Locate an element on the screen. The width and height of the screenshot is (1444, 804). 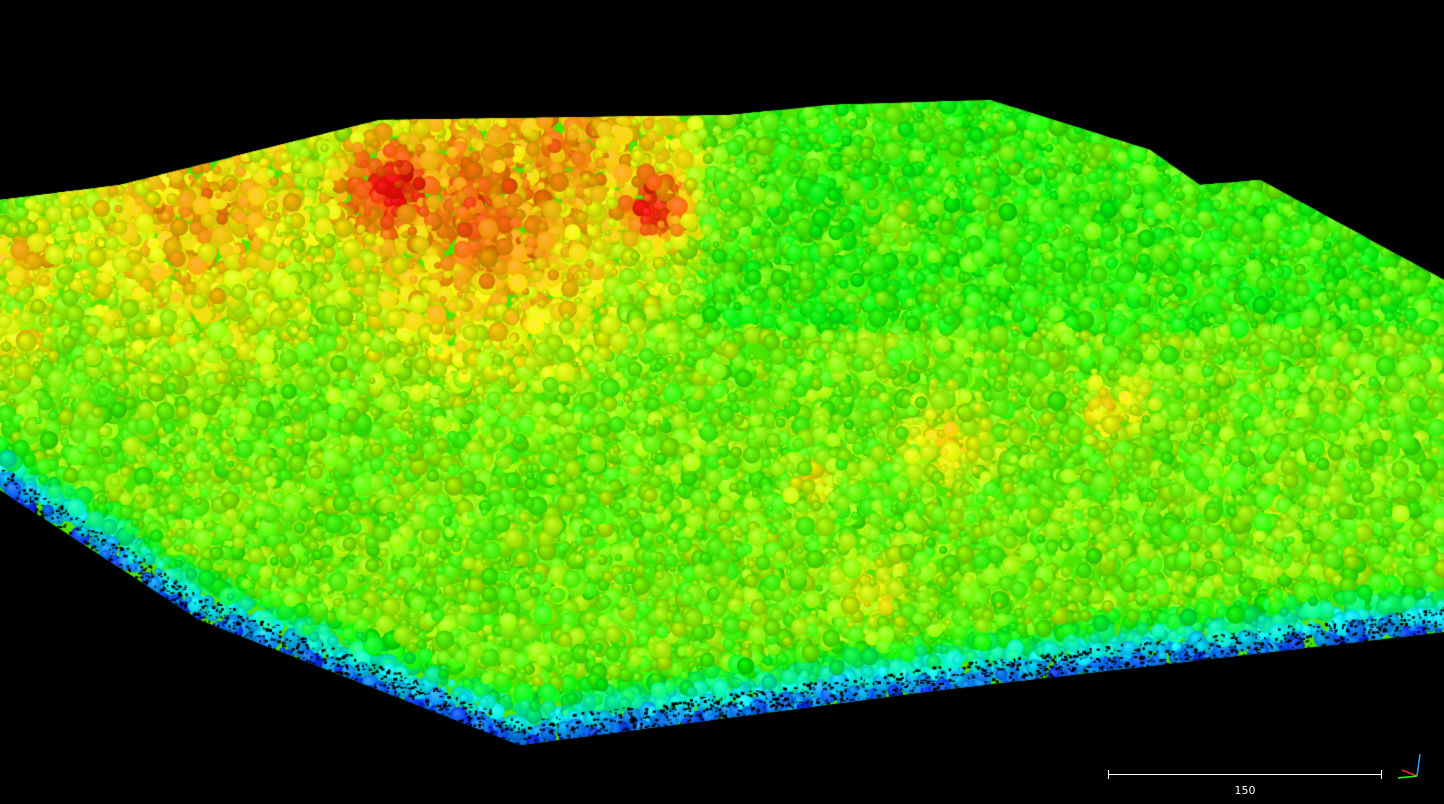
scale-bar-line is located at coordinates (1245, 774).